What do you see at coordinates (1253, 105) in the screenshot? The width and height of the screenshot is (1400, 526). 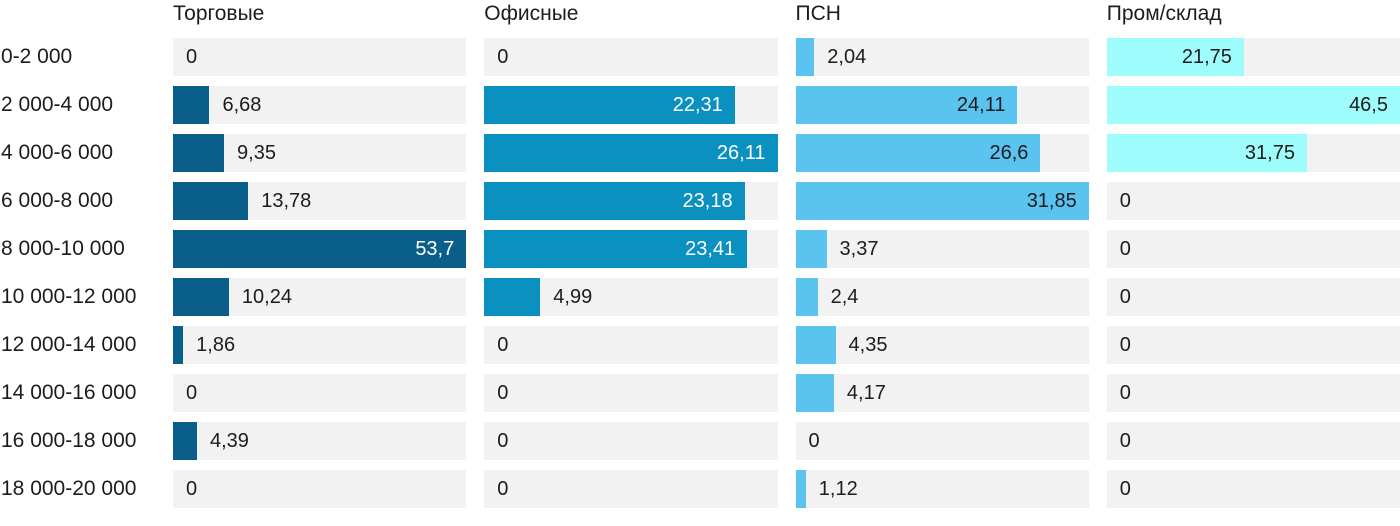 I see `bar-fill: 46,5` at bounding box center [1253, 105].